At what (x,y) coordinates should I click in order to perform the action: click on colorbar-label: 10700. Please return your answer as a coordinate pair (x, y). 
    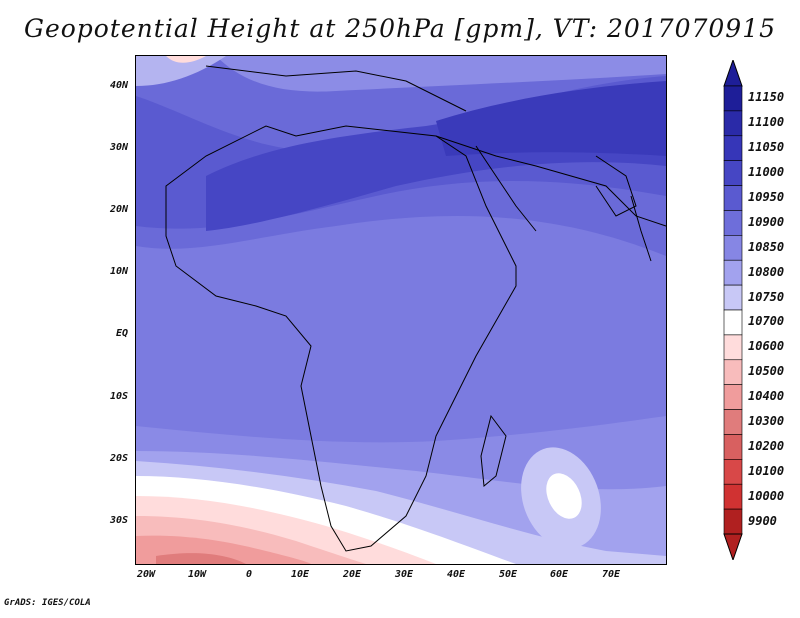
    Looking at the image, I should click on (766, 321).